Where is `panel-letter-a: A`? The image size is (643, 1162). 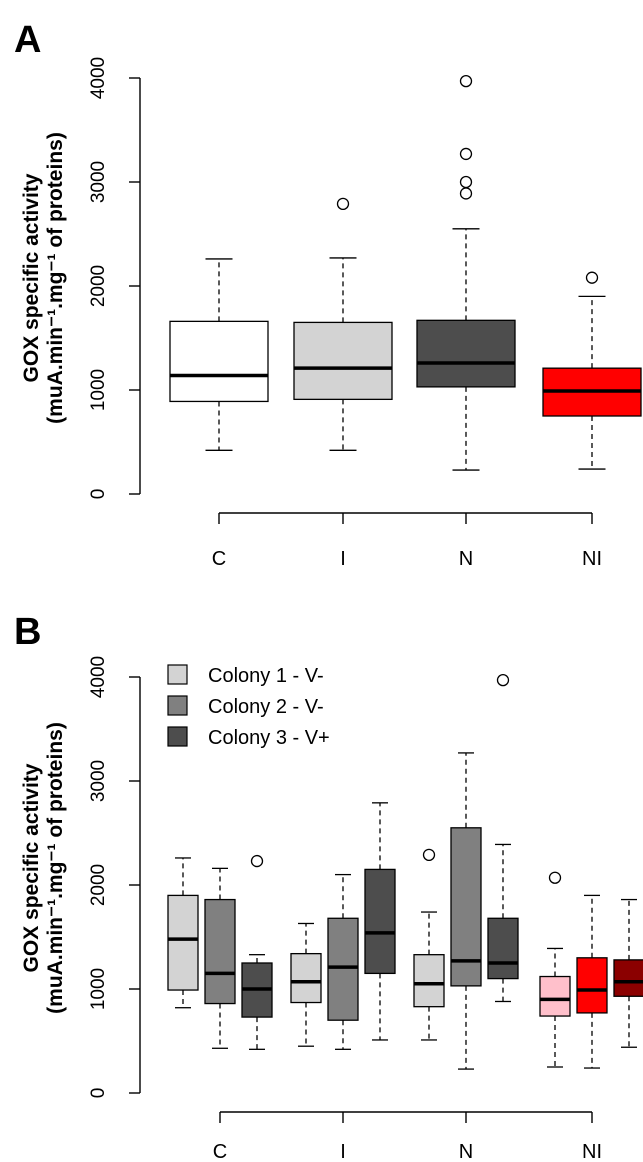 panel-letter-a: A is located at coordinates (27, 40).